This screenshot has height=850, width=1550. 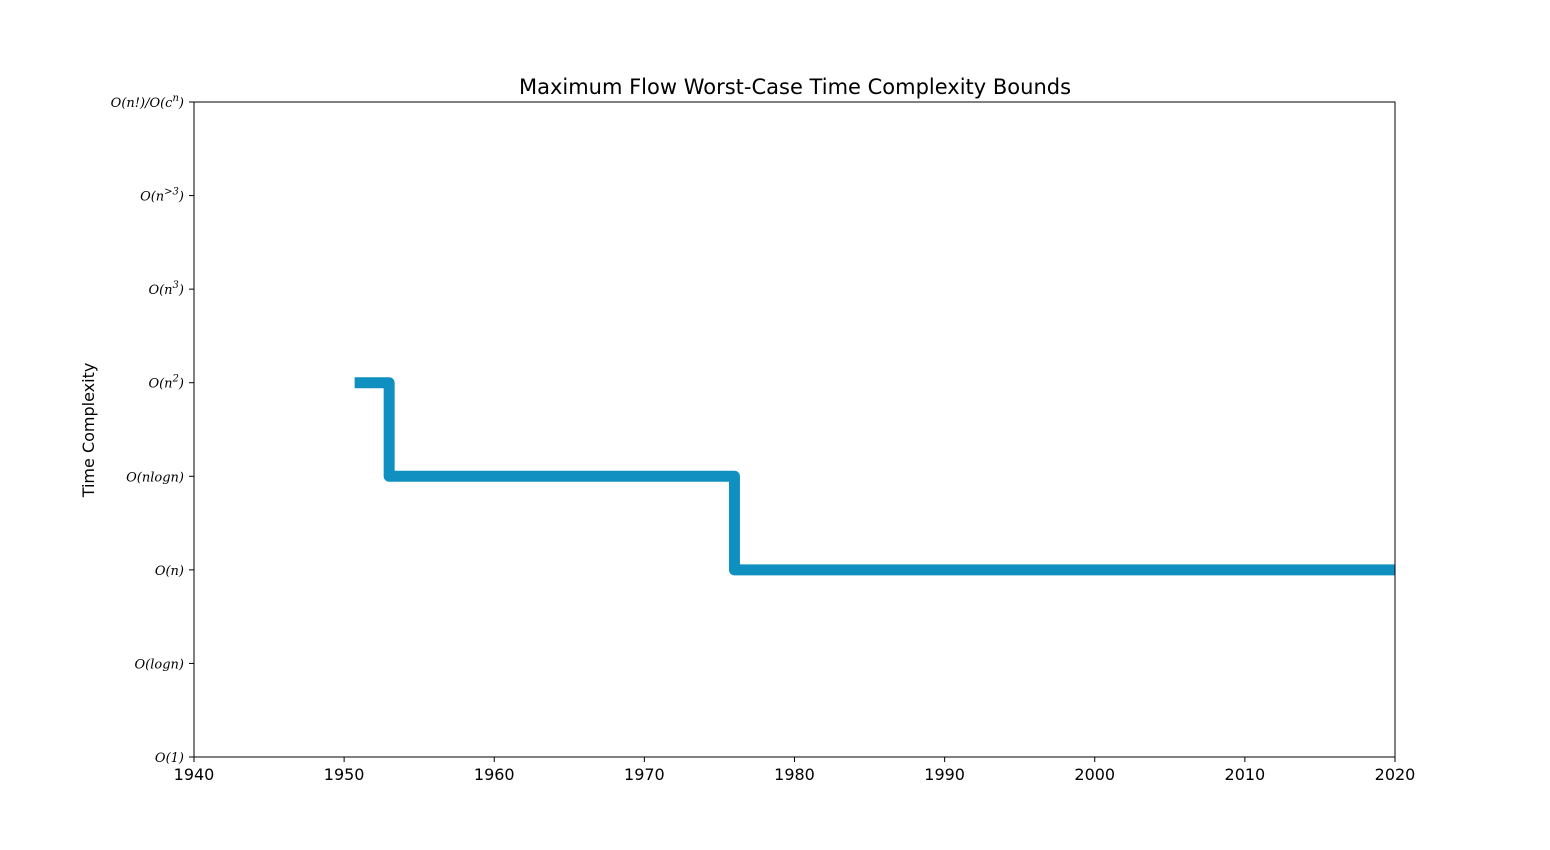 I want to click on x-tick-label: 1960, so click(x=494, y=774).